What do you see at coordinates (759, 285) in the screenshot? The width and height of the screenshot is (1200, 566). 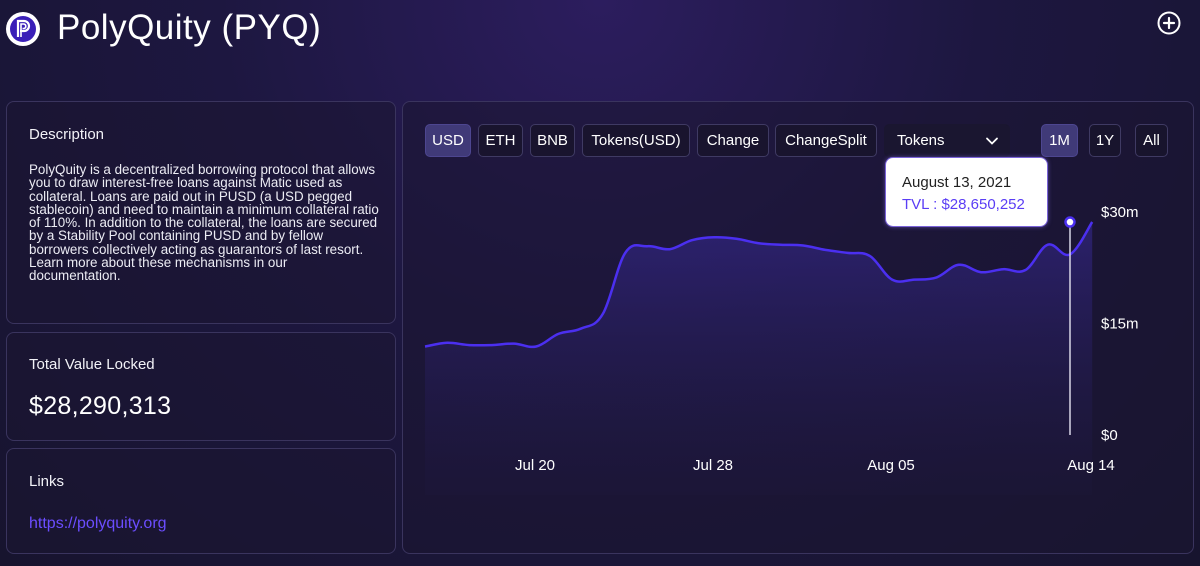 I see `tvl-series-line` at bounding box center [759, 285].